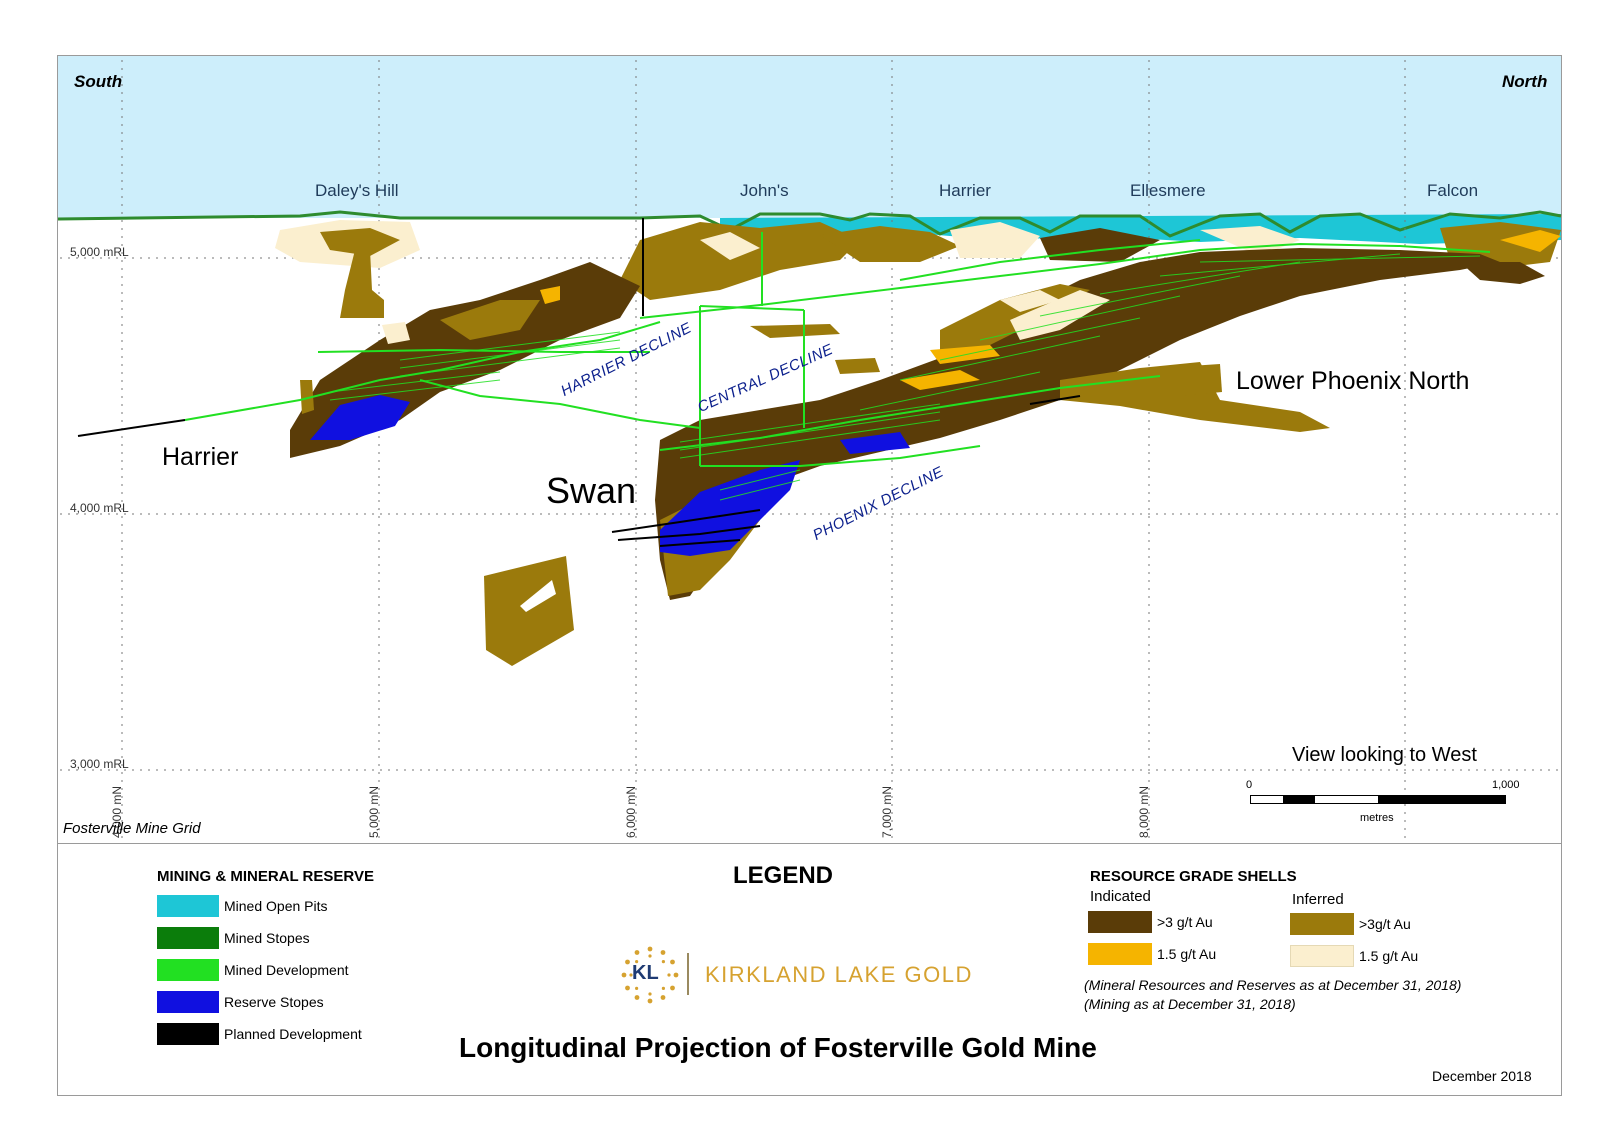 The height and width of the screenshot is (1127, 1600). What do you see at coordinates (357, 190) in the screenshot?
I see `area-daleys-hill: Daley's Hill` at bounding box center [357, 190].